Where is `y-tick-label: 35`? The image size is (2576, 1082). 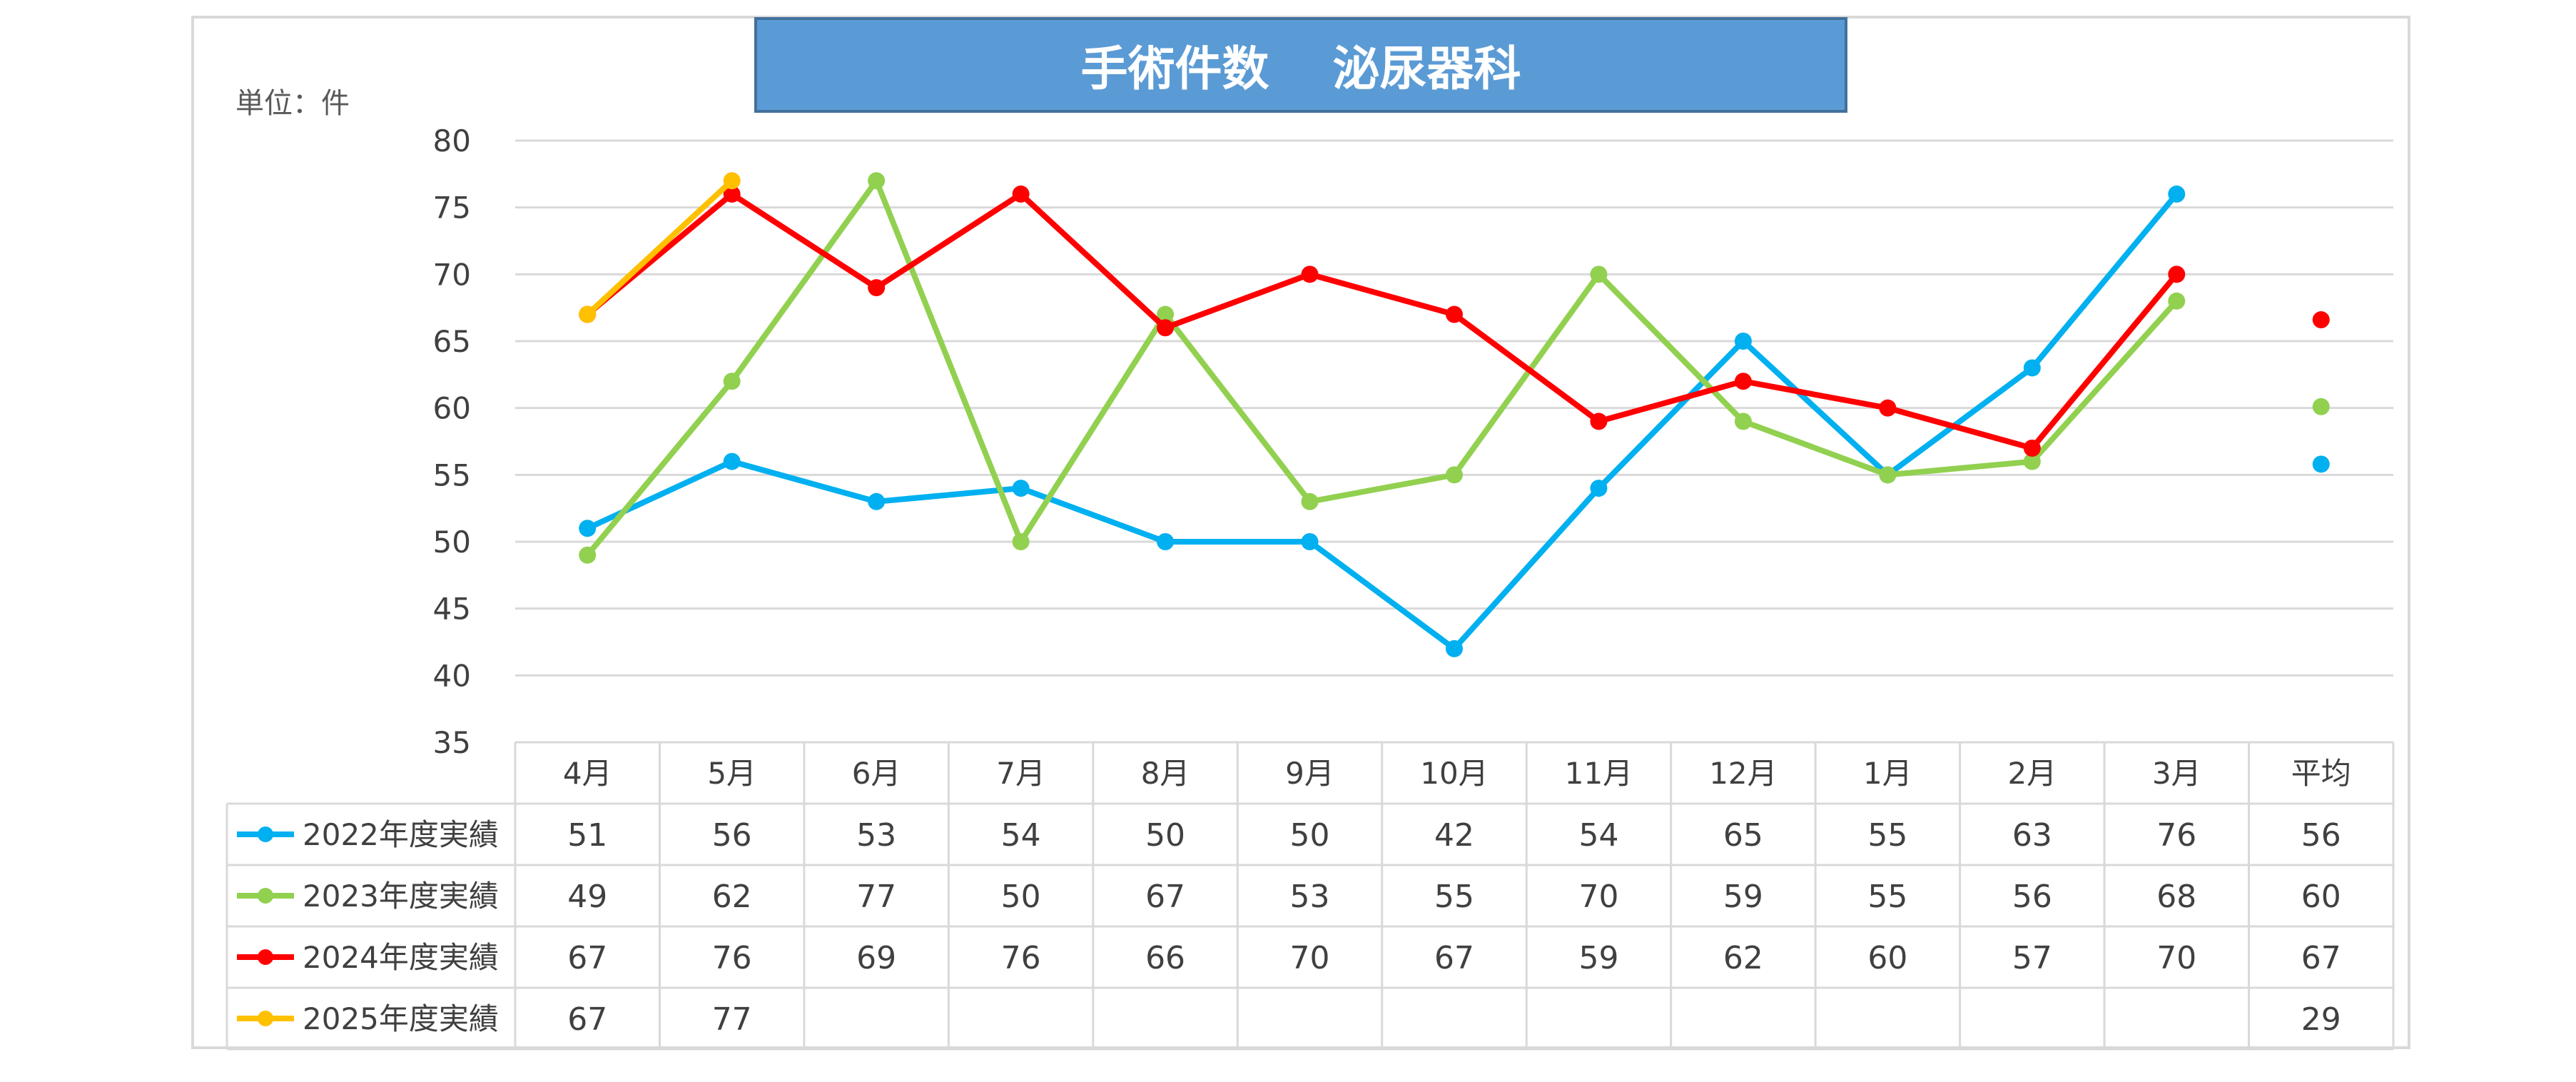 y-tick-label: 35 is located at coordinates (452, 742).